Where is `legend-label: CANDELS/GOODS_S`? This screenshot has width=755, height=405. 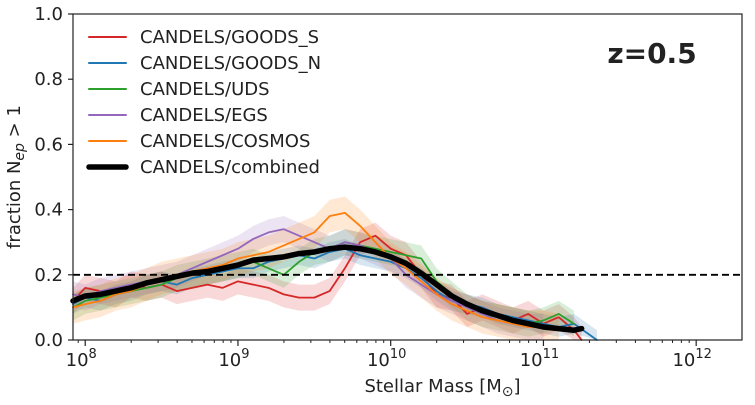 legend-label: CANDELS/GOODS_S is located at coordinates (229, 37).